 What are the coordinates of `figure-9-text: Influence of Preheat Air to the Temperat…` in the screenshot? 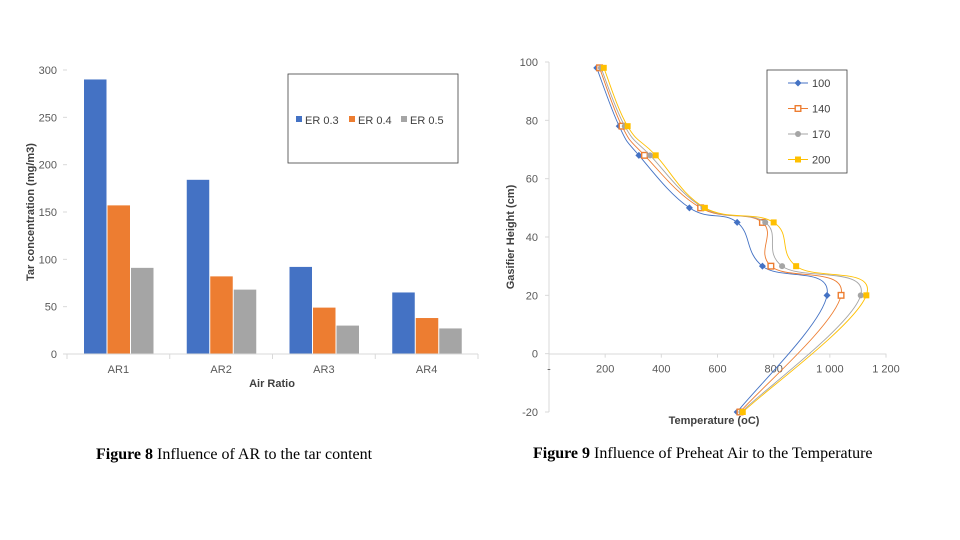 It's located at (731, 453).